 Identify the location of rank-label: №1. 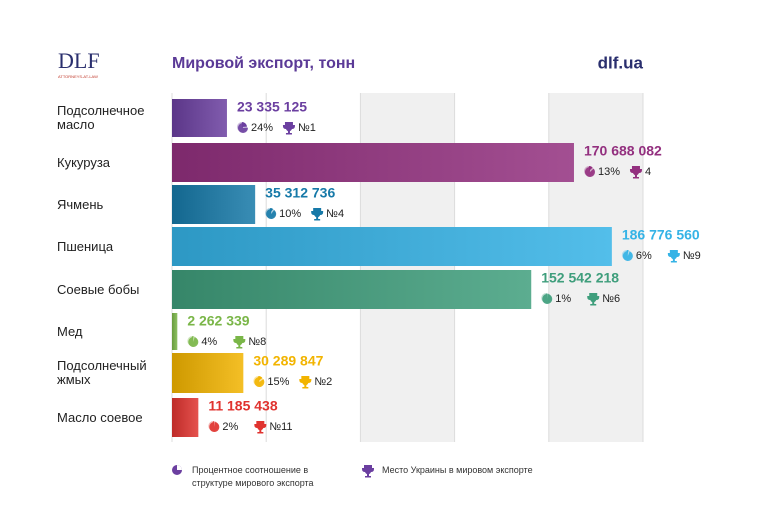
(307, 128).